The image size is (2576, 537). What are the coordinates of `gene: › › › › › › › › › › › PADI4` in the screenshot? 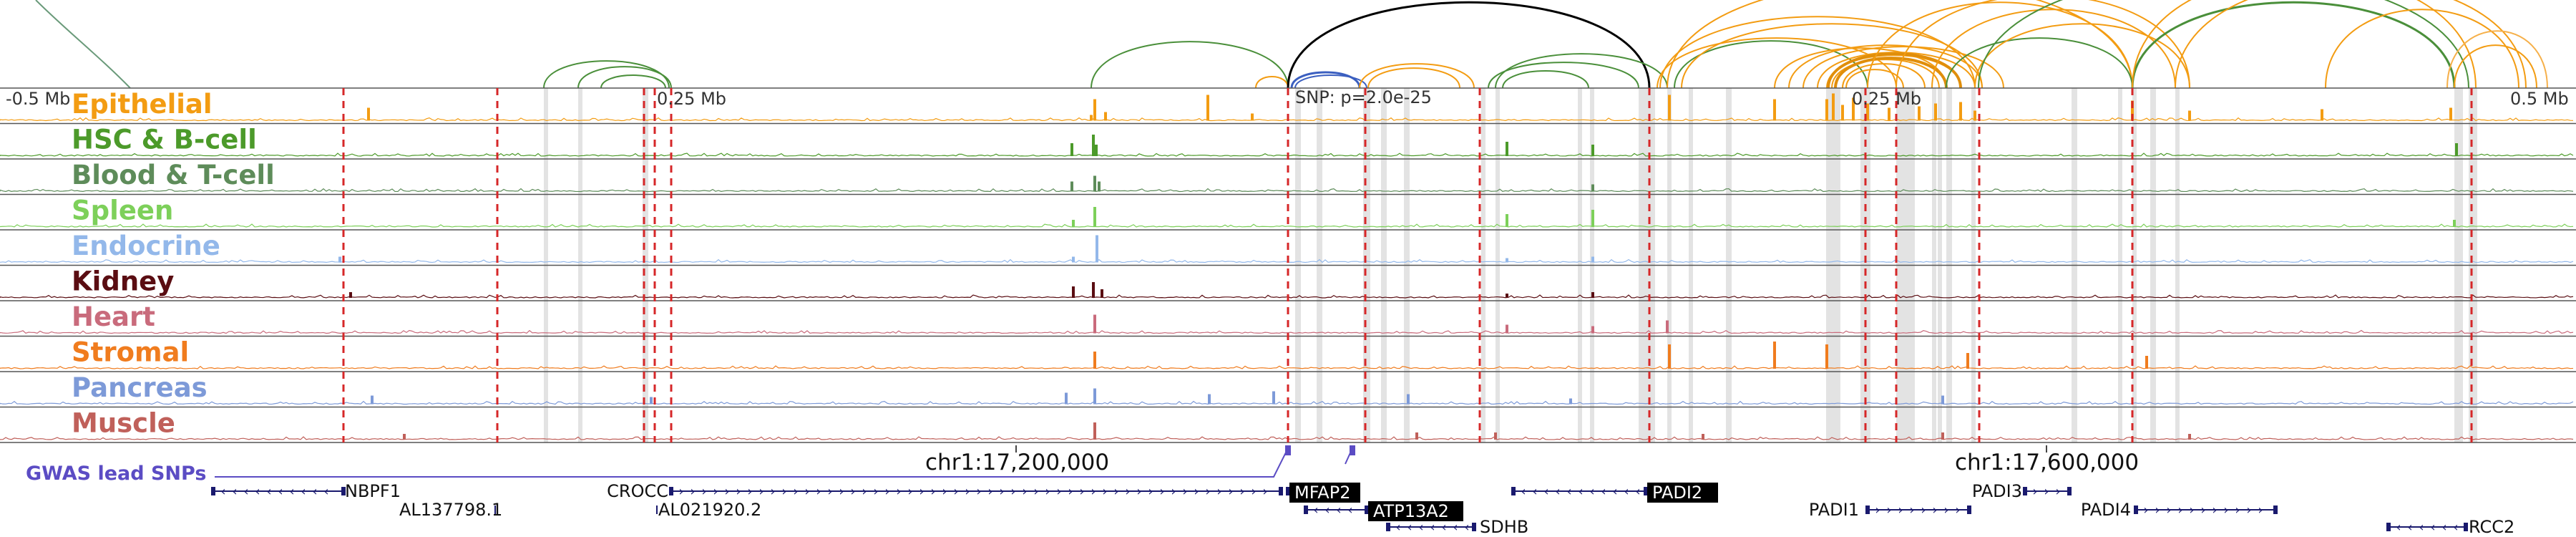 It's located at (2179, 510).